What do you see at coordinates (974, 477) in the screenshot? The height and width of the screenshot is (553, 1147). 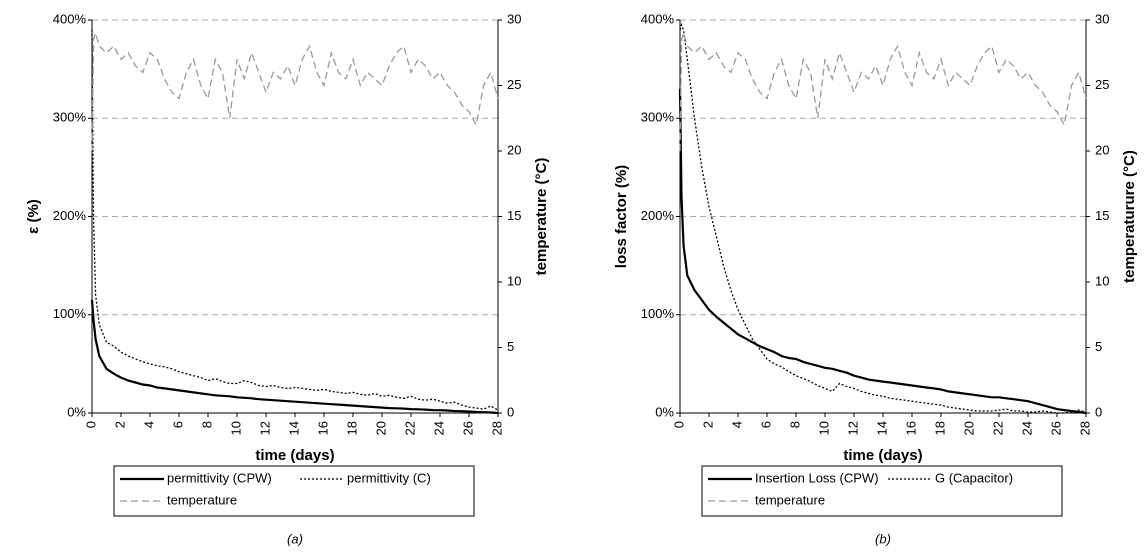 I see `legend-label: G (Capacitor)` at bounding box center [974, 477].